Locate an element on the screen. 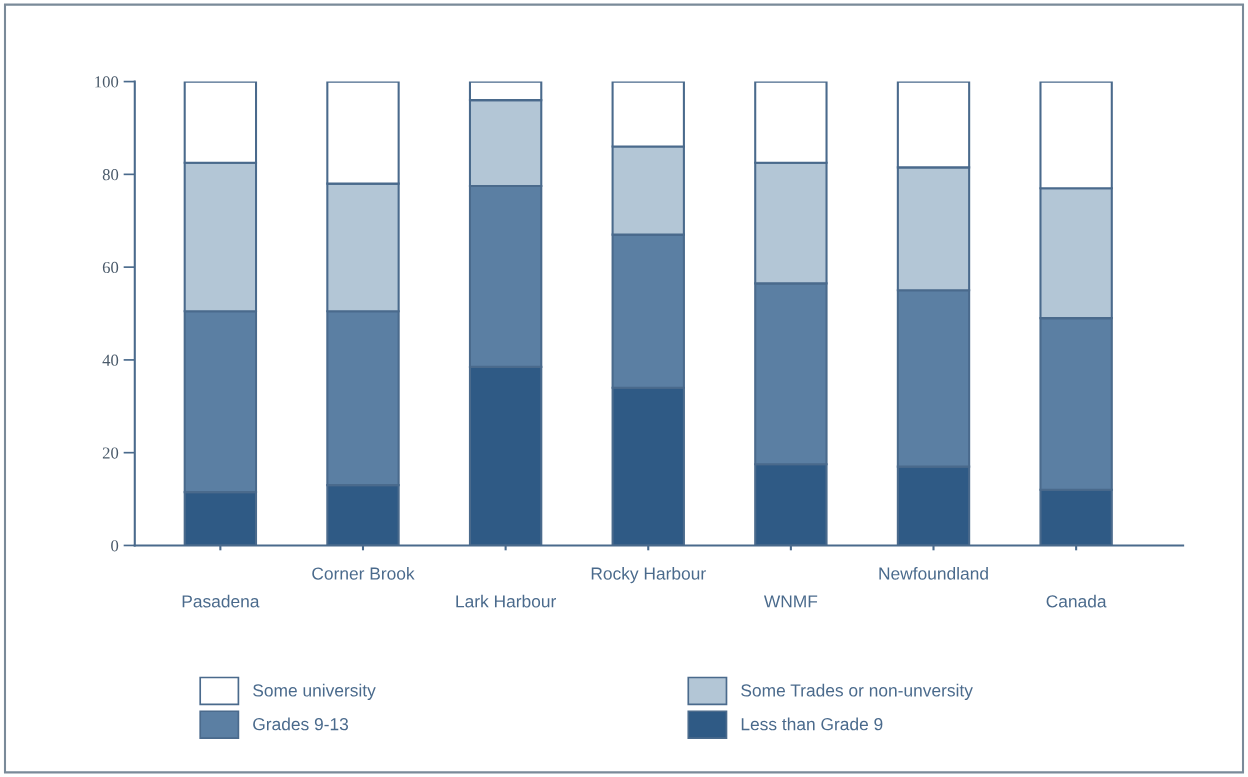  legend-label: Less than Grade 9 is located at coordinates (812, 724).